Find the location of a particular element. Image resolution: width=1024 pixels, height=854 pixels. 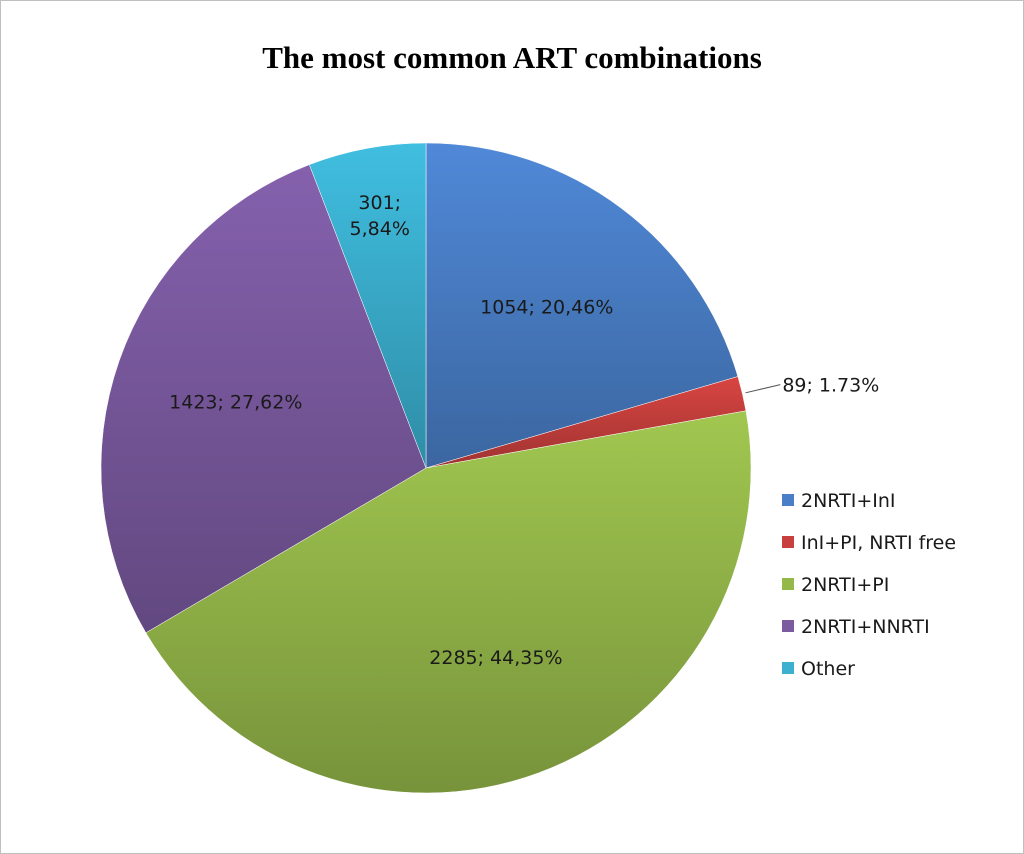

legend-item-2nrti-nnrti: 2NRTI+NNRTI is located at coordinates (856, 627).